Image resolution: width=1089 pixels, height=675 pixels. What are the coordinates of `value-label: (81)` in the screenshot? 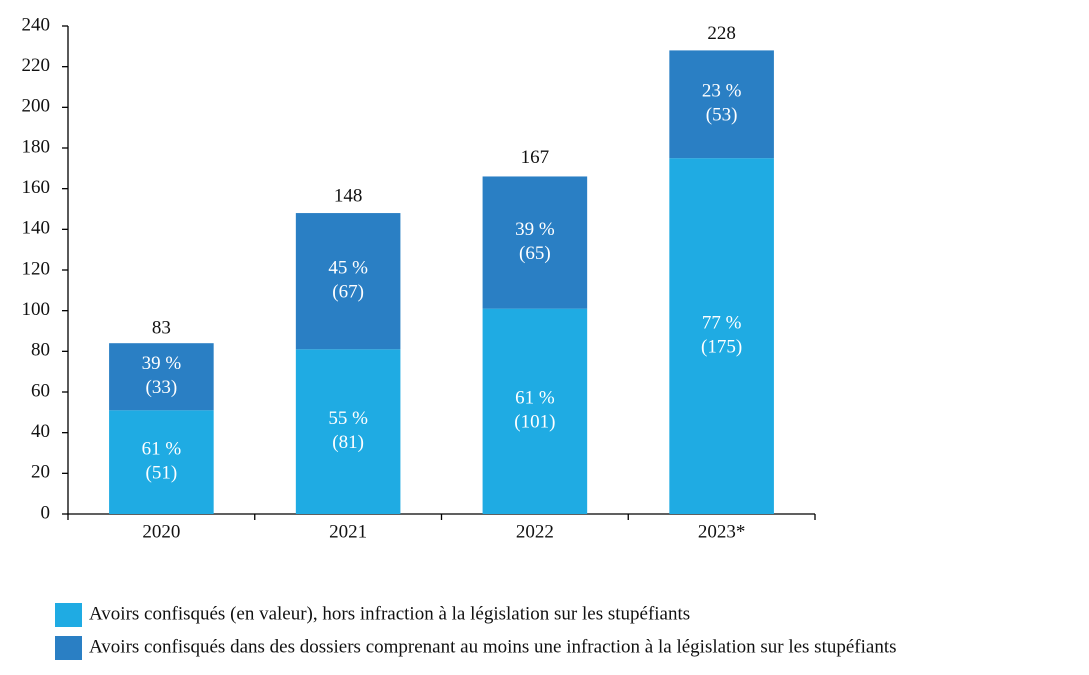 It's located at (348, 442).